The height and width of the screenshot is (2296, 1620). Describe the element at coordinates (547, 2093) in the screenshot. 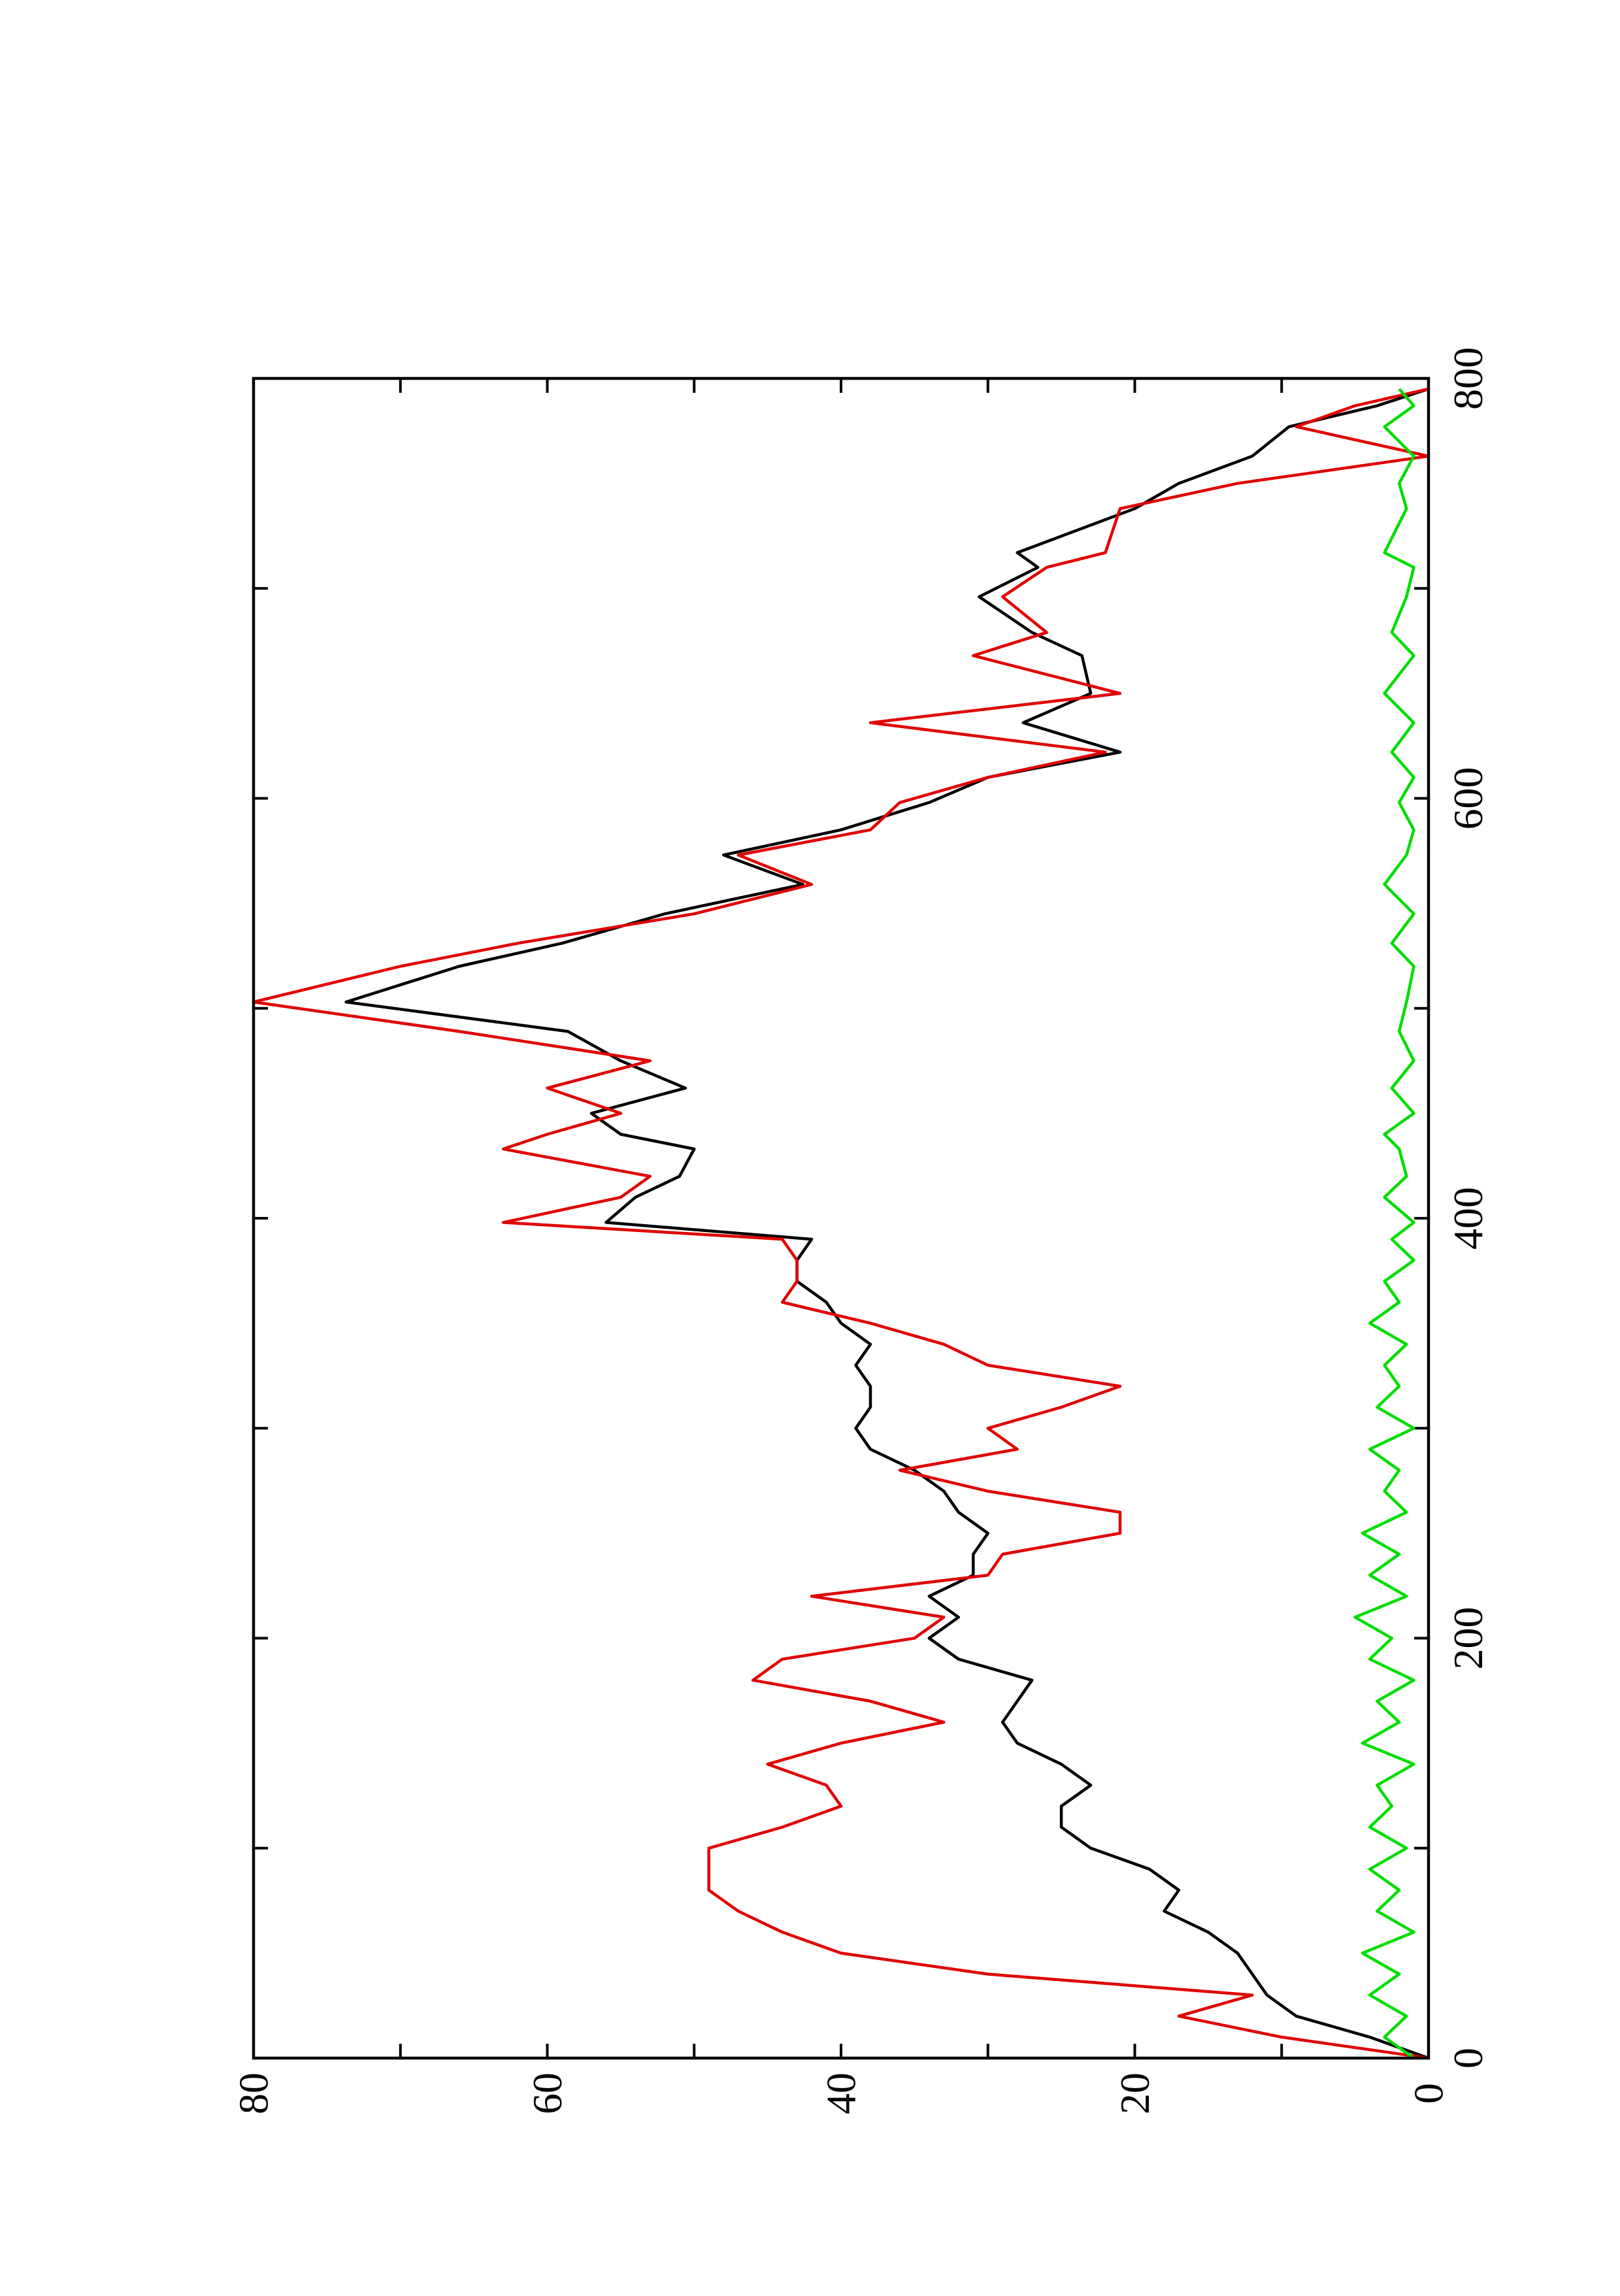

I see `y-tick-label: 60` at that location.